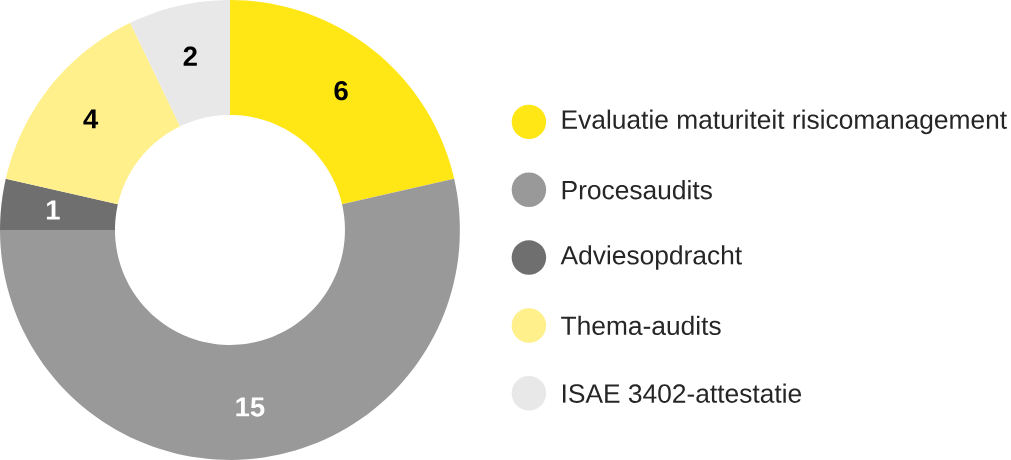  What do you see at coordinates (637, 190) in the screenshot?
I see `legend-label: Procesaudits` at bounding box center [637, 190].